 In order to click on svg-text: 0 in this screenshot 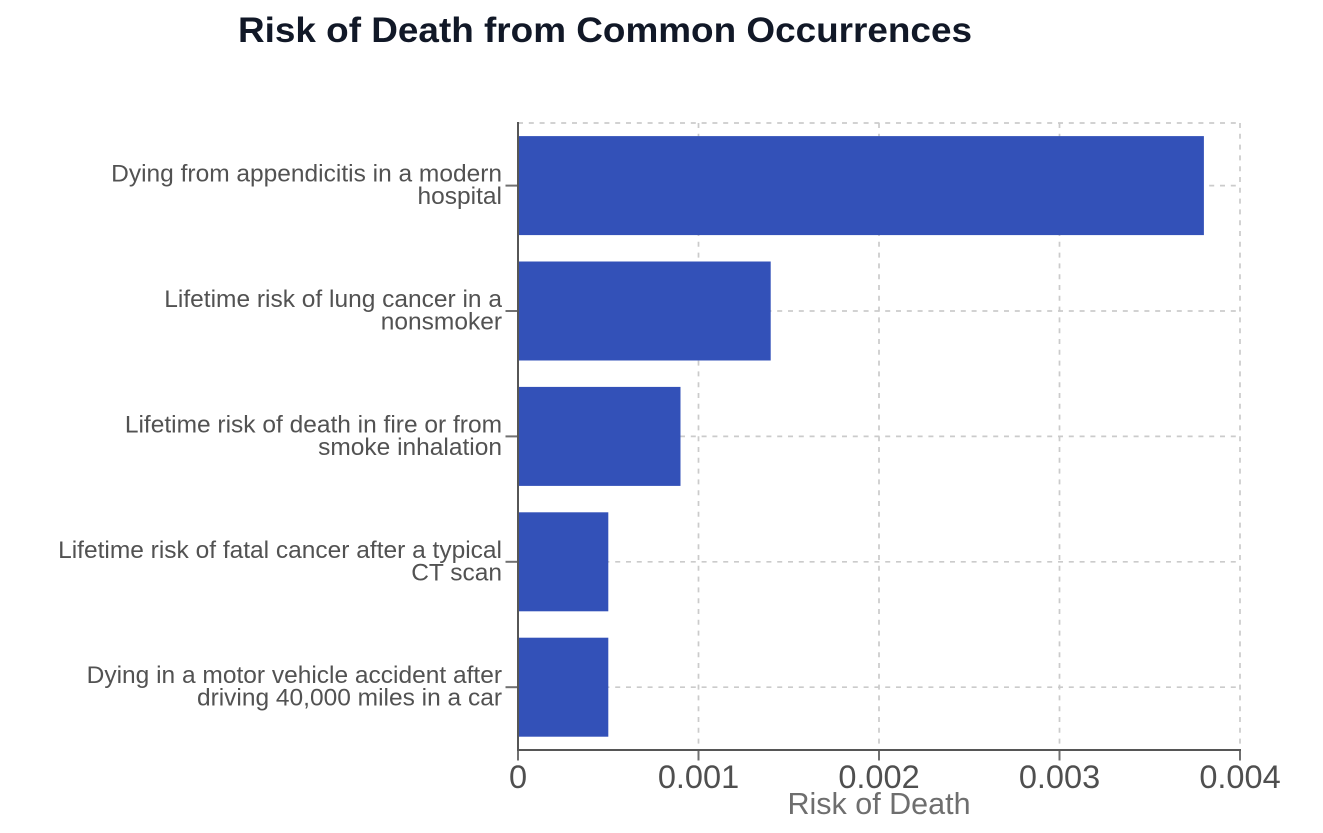, I will do `click(518, 777)`.